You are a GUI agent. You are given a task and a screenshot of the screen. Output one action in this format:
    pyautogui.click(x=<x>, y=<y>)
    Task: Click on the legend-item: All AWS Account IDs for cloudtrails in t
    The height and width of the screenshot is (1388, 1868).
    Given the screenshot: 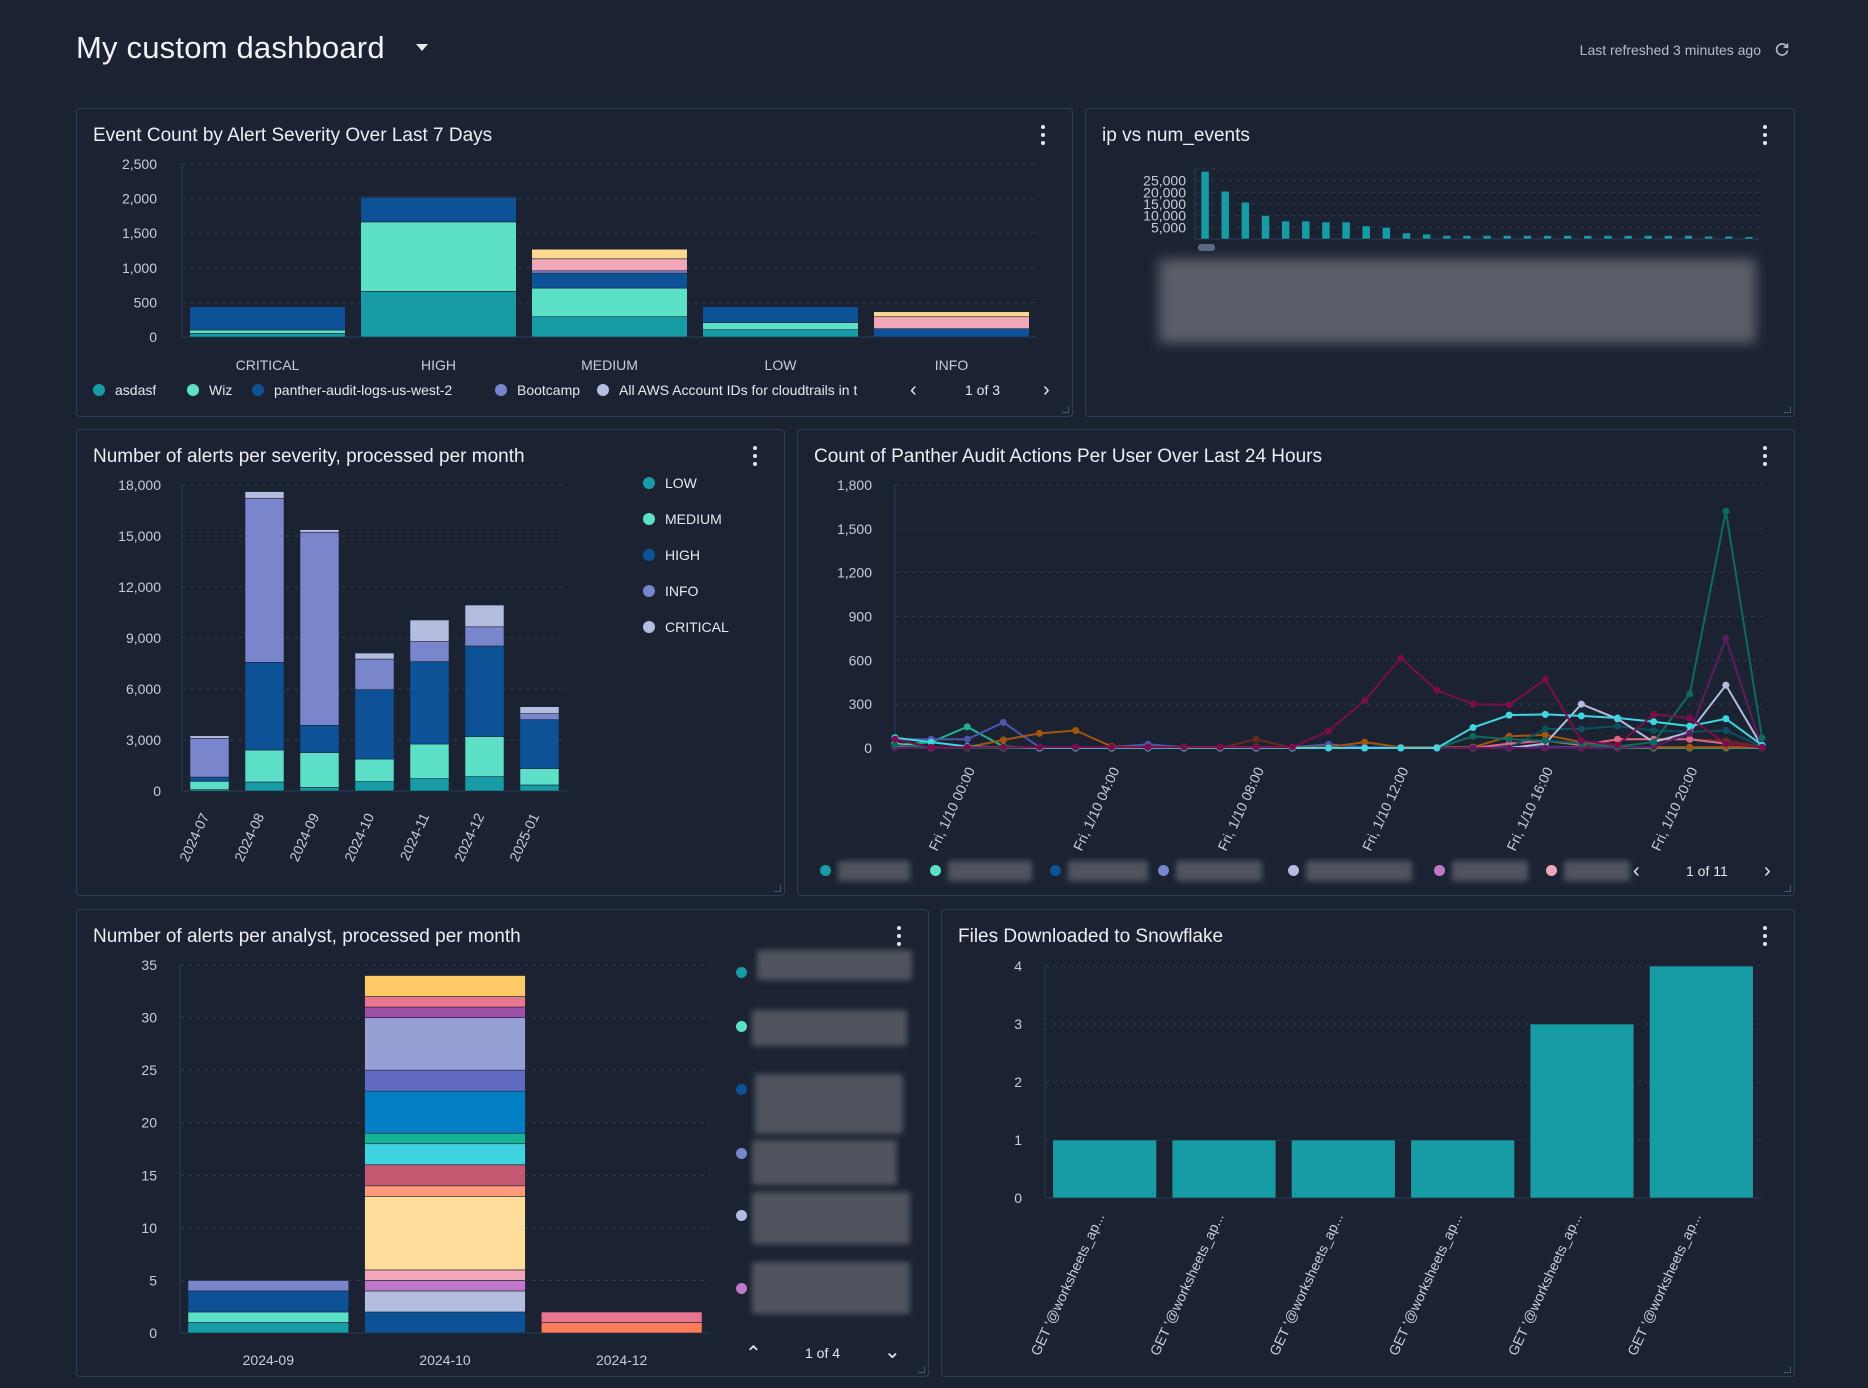 What is the action you would take?
    pyautogui.click(x=727, y=390)
    